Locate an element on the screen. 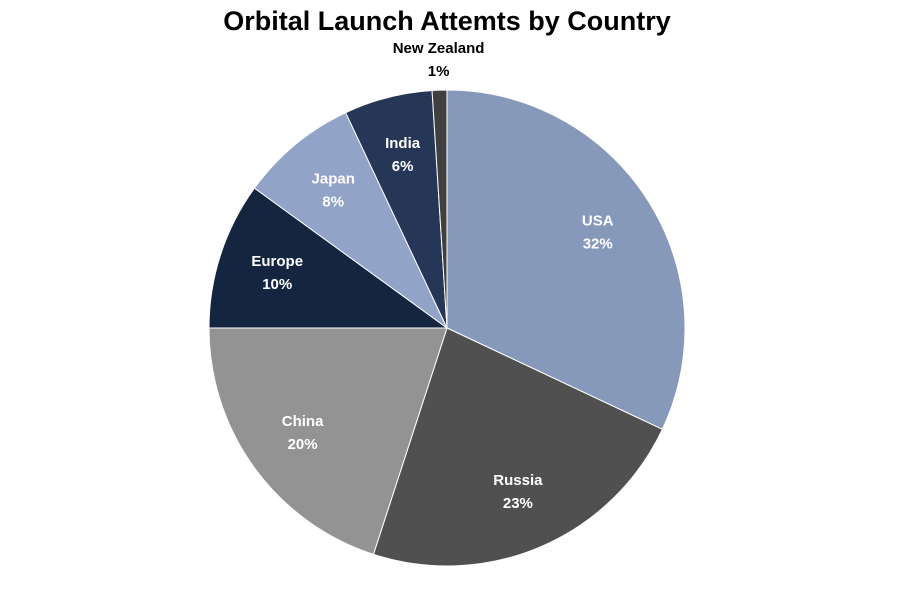  slice-label: Europe is located at coordinates (277, 261).